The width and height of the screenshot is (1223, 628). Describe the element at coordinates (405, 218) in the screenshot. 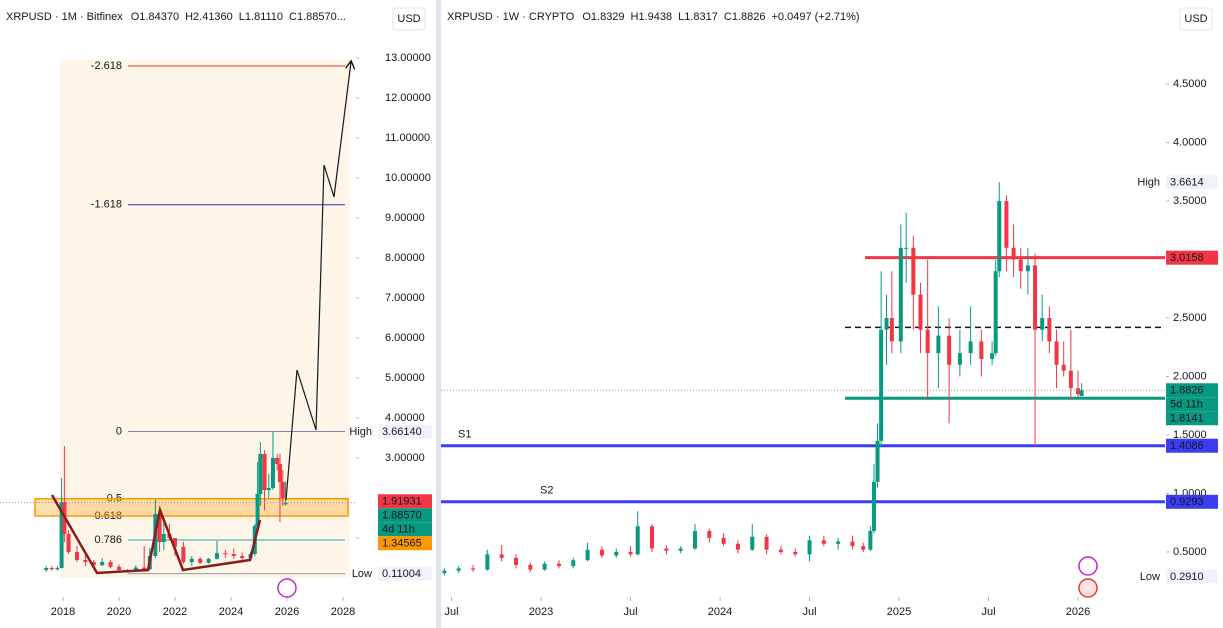

I see `y-tick-label: 9.00000` at that location.